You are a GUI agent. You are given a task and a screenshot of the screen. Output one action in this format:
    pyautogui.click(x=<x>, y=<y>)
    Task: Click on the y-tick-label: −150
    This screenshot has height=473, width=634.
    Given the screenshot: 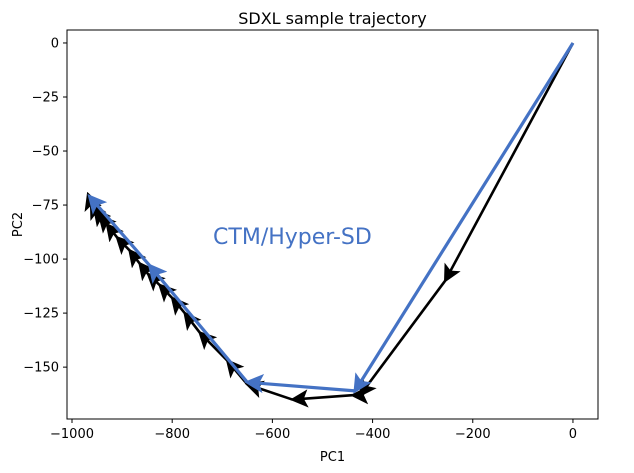 What is the action you would take?
    pyautogui.click(x=41, y=368)
    